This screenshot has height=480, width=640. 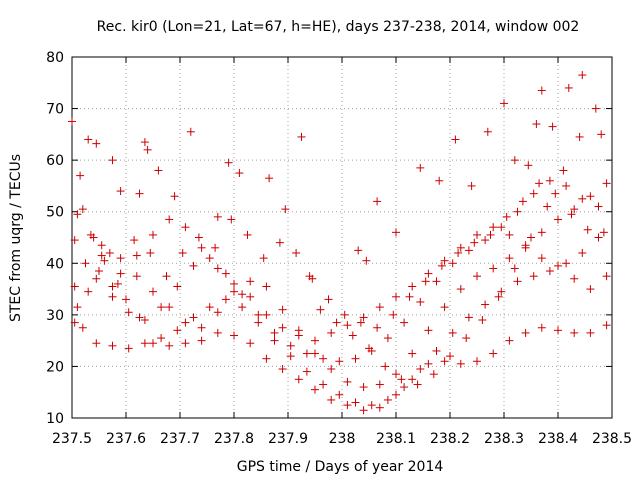 What do you see at coordinates (450, 439) in the screenshot?
I see `x-tick-label: 238.2` at bounding box center [450, 439].